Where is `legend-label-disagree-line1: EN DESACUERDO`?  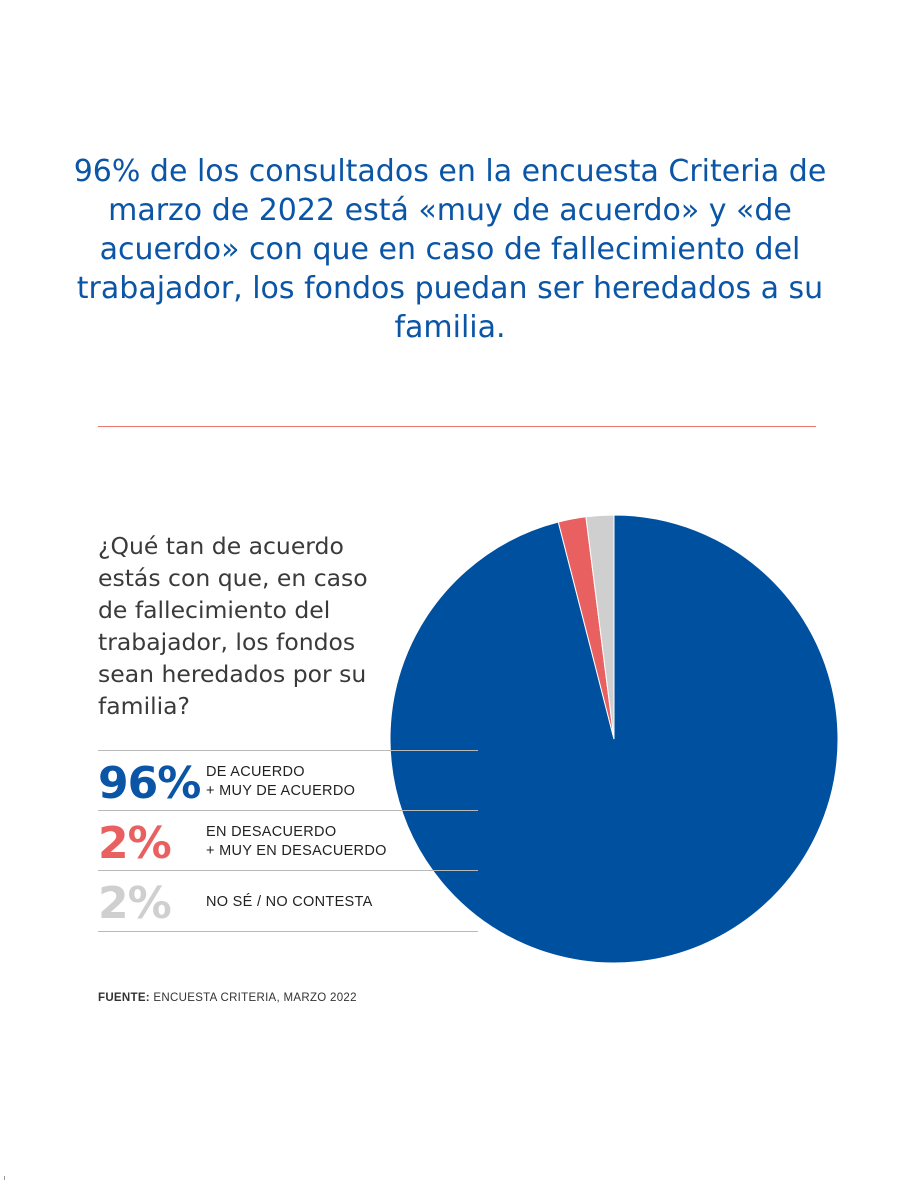
legend-label-disagree-line1: EN DESACUERDO is located at coordinates (271, 832).